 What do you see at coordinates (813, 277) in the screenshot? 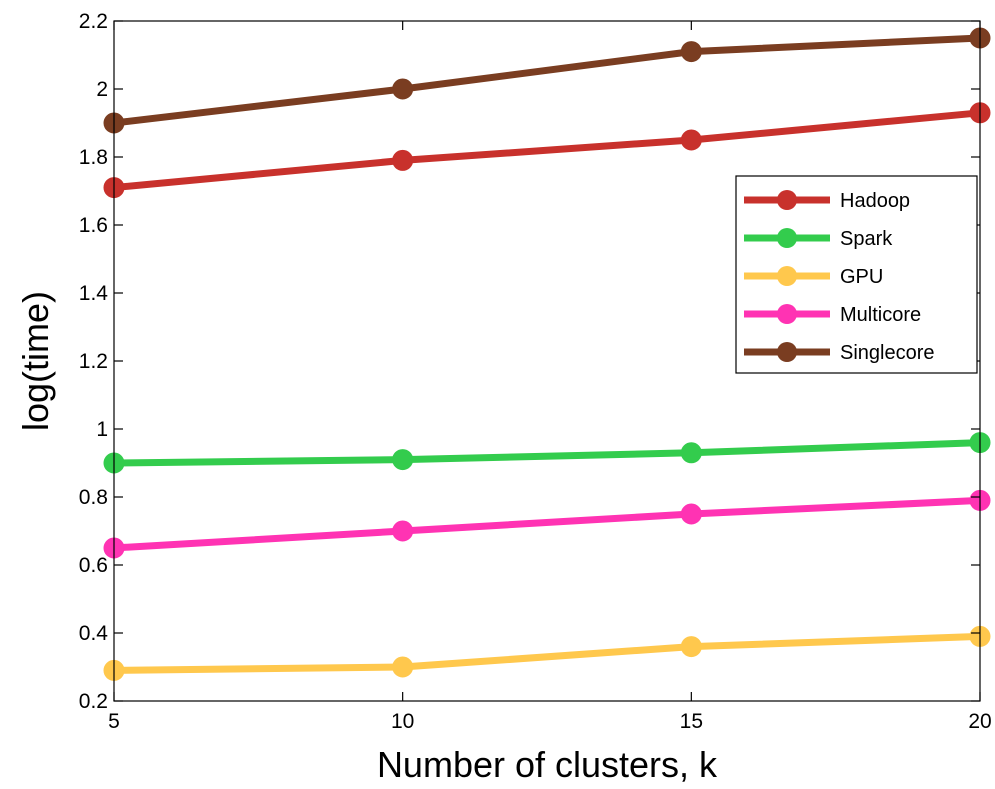
I see `legend-item-gpu: GPU` at bounding box center [813, 277].